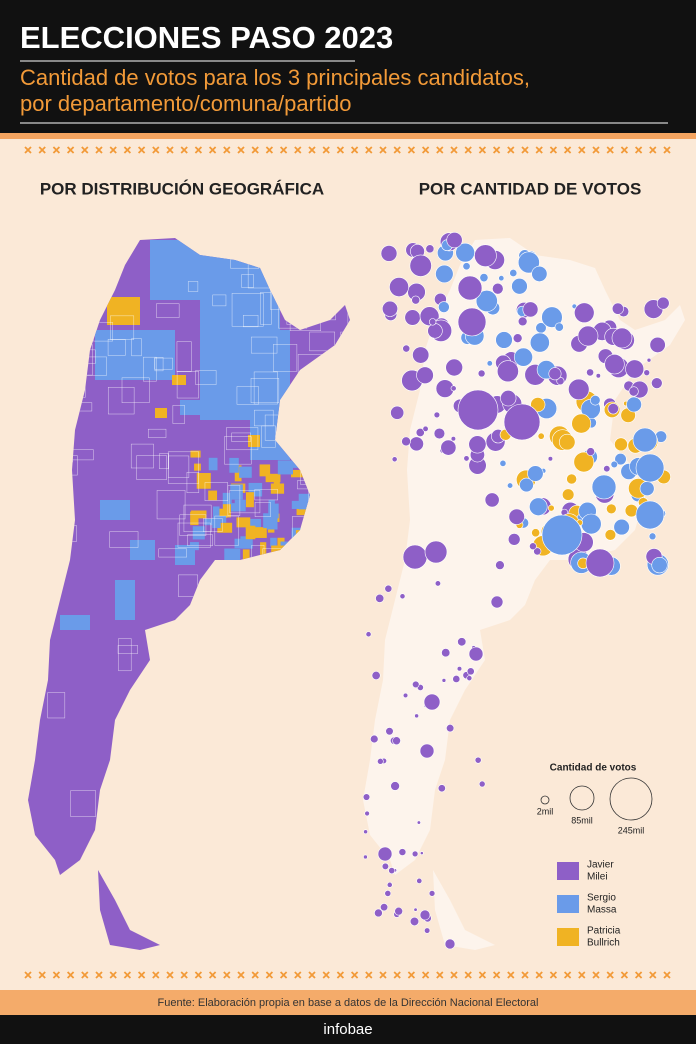  What do you see at coordinates (604, 931) in the screenshot?
I see `legend-label: Patricia` at bounding box center [604, 931].